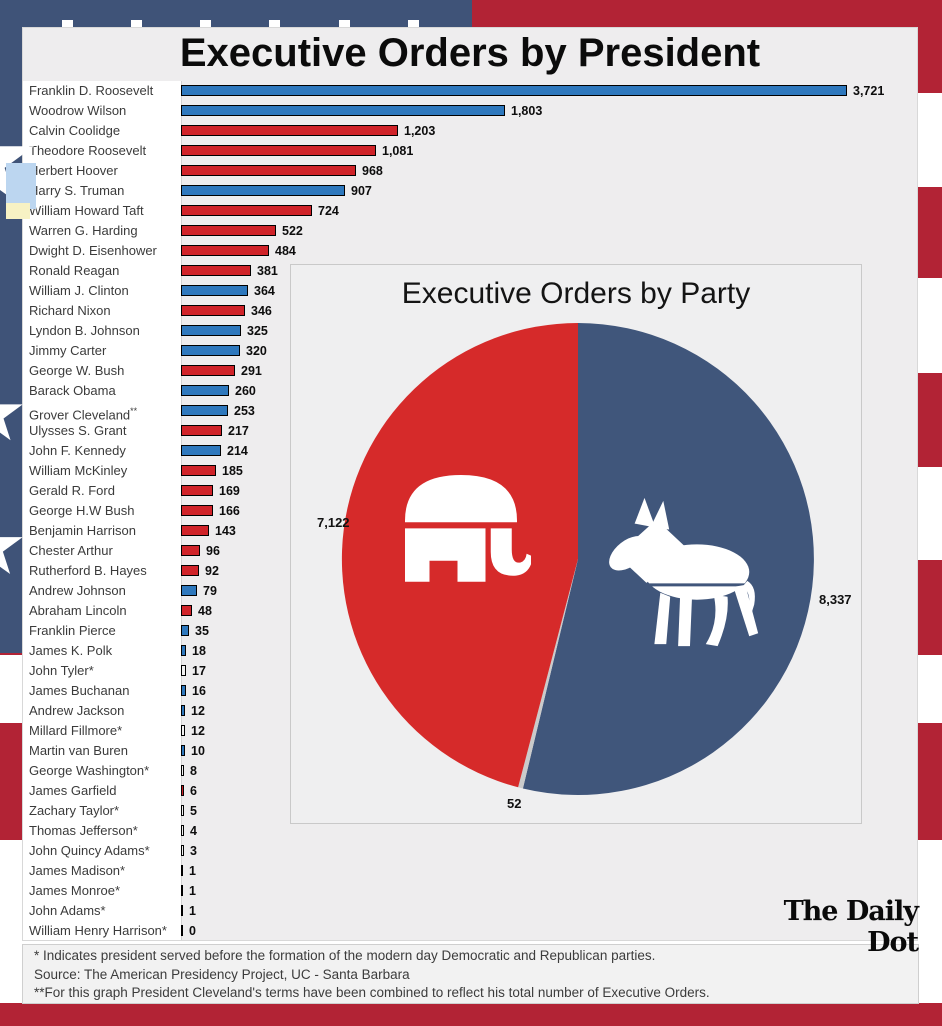 This screenshot has height=1026, width=942. I want to click on bar-value: 143, so click(225, 531).